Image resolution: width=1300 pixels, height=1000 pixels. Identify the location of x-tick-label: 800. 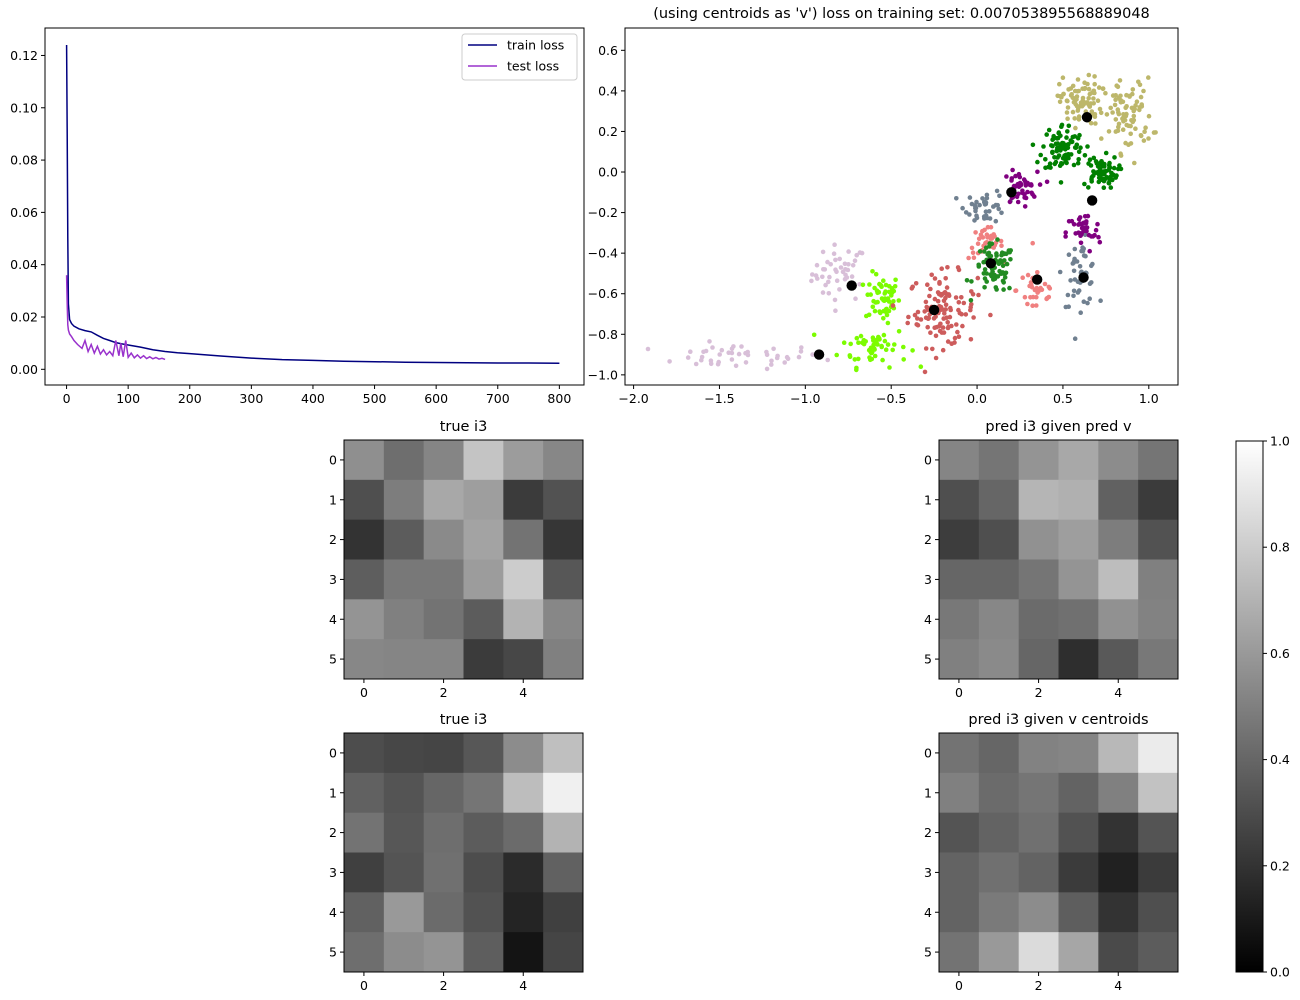
(559, 398).